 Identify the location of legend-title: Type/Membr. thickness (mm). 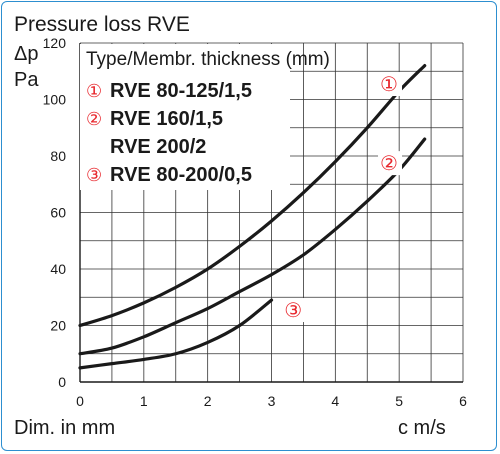
(208, 59).